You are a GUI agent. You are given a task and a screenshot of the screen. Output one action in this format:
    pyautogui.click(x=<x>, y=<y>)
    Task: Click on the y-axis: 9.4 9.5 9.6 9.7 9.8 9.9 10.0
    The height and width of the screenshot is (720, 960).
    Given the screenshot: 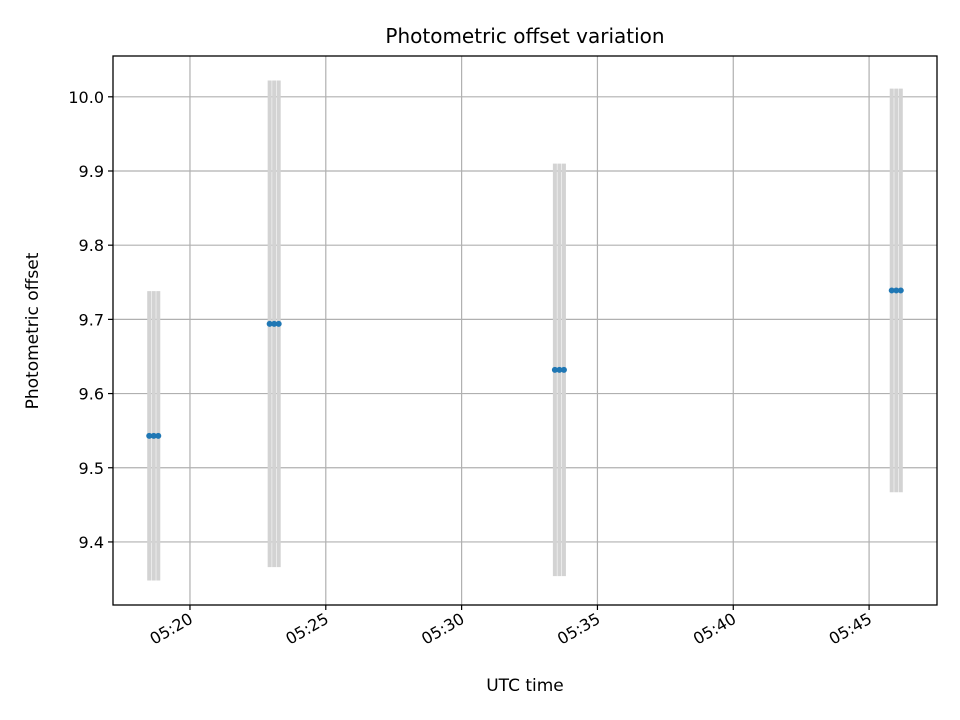 What is the action you would take?
    pyautogui.click(x=90, y=320)
    